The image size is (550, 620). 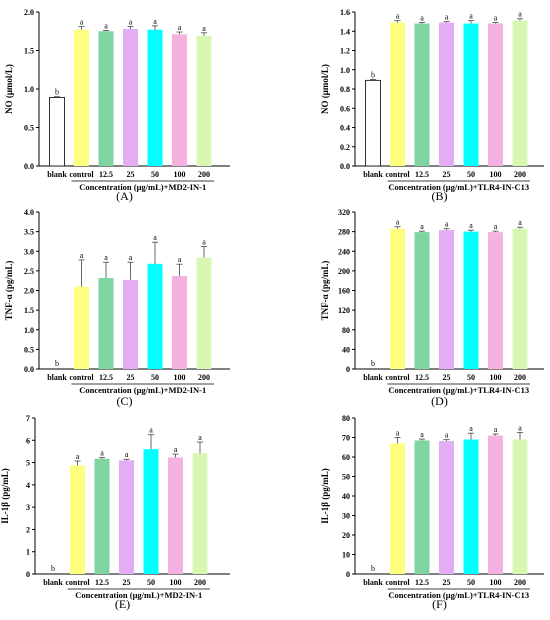 What do you see at coordinates (29, 212) in the screenshot?
I see `y-tick-label: 4.0` at bounding box center [29, 212].